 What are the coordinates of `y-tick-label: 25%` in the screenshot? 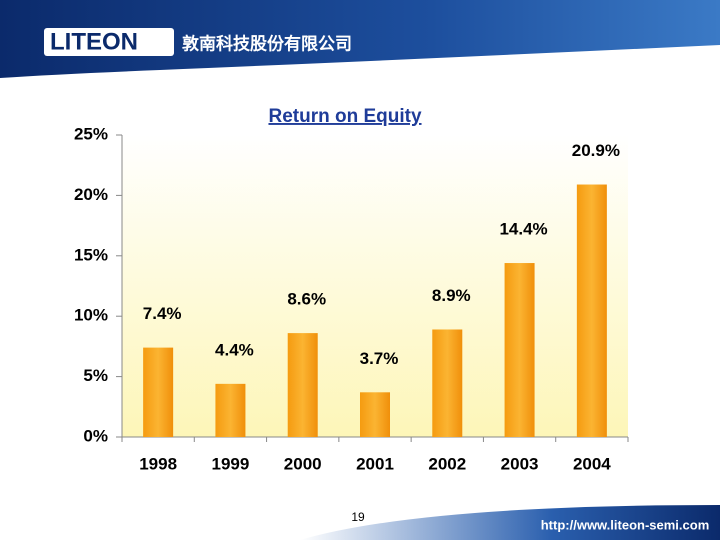 It's located at (91, 133).